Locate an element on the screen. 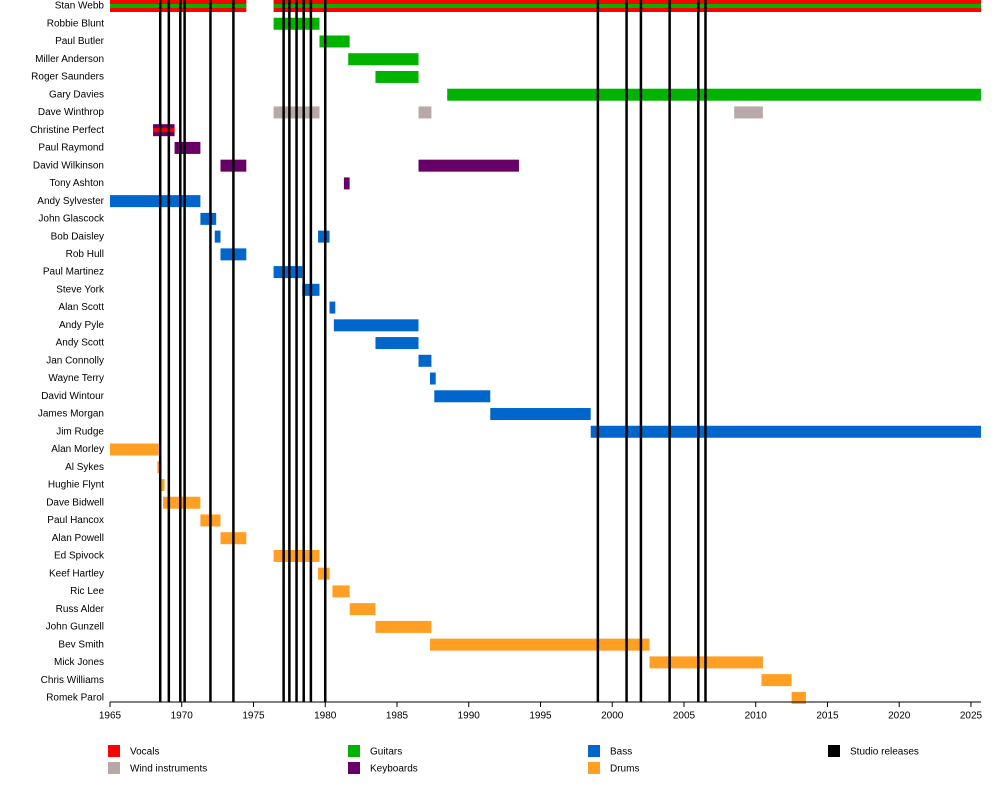  member-label: Wayne Terry is located at coordinates (76, 378).